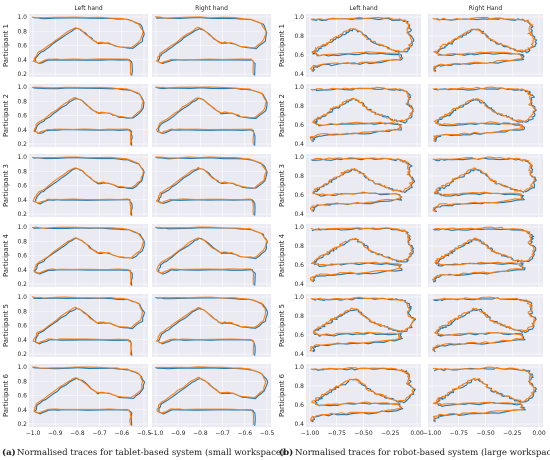 This screenshot has width=550, height=460. I want to click on panel-participant-6-left, so click(88, 395).